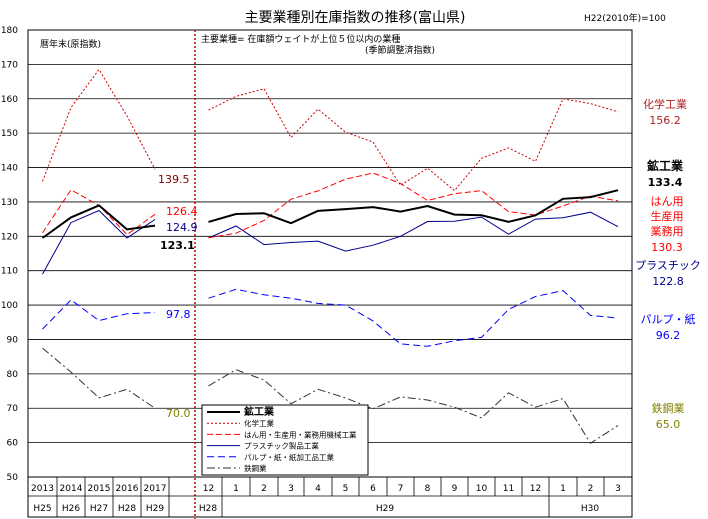 This screenshot has height=519, width=708. What do you see at coordinates (13, 478) in the screenshot?
I see `y-tick-label: 50` at bounding box center [13, 478].